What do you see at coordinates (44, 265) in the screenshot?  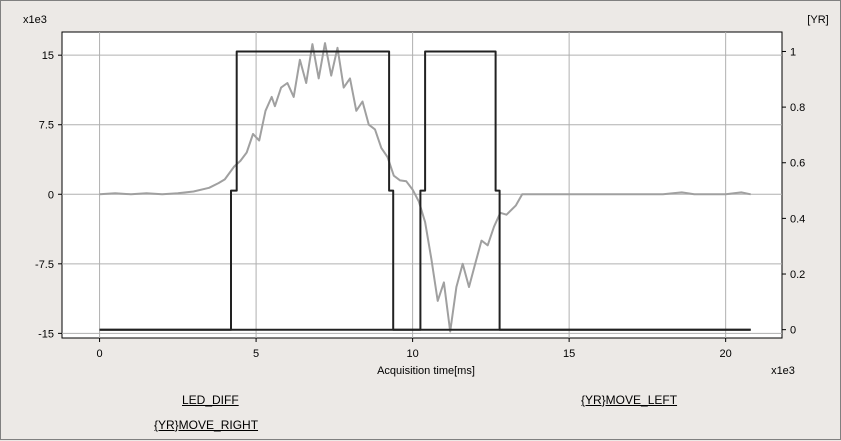 I see `y-left-tick-label: -7.5` at bounding box center [44, 265].